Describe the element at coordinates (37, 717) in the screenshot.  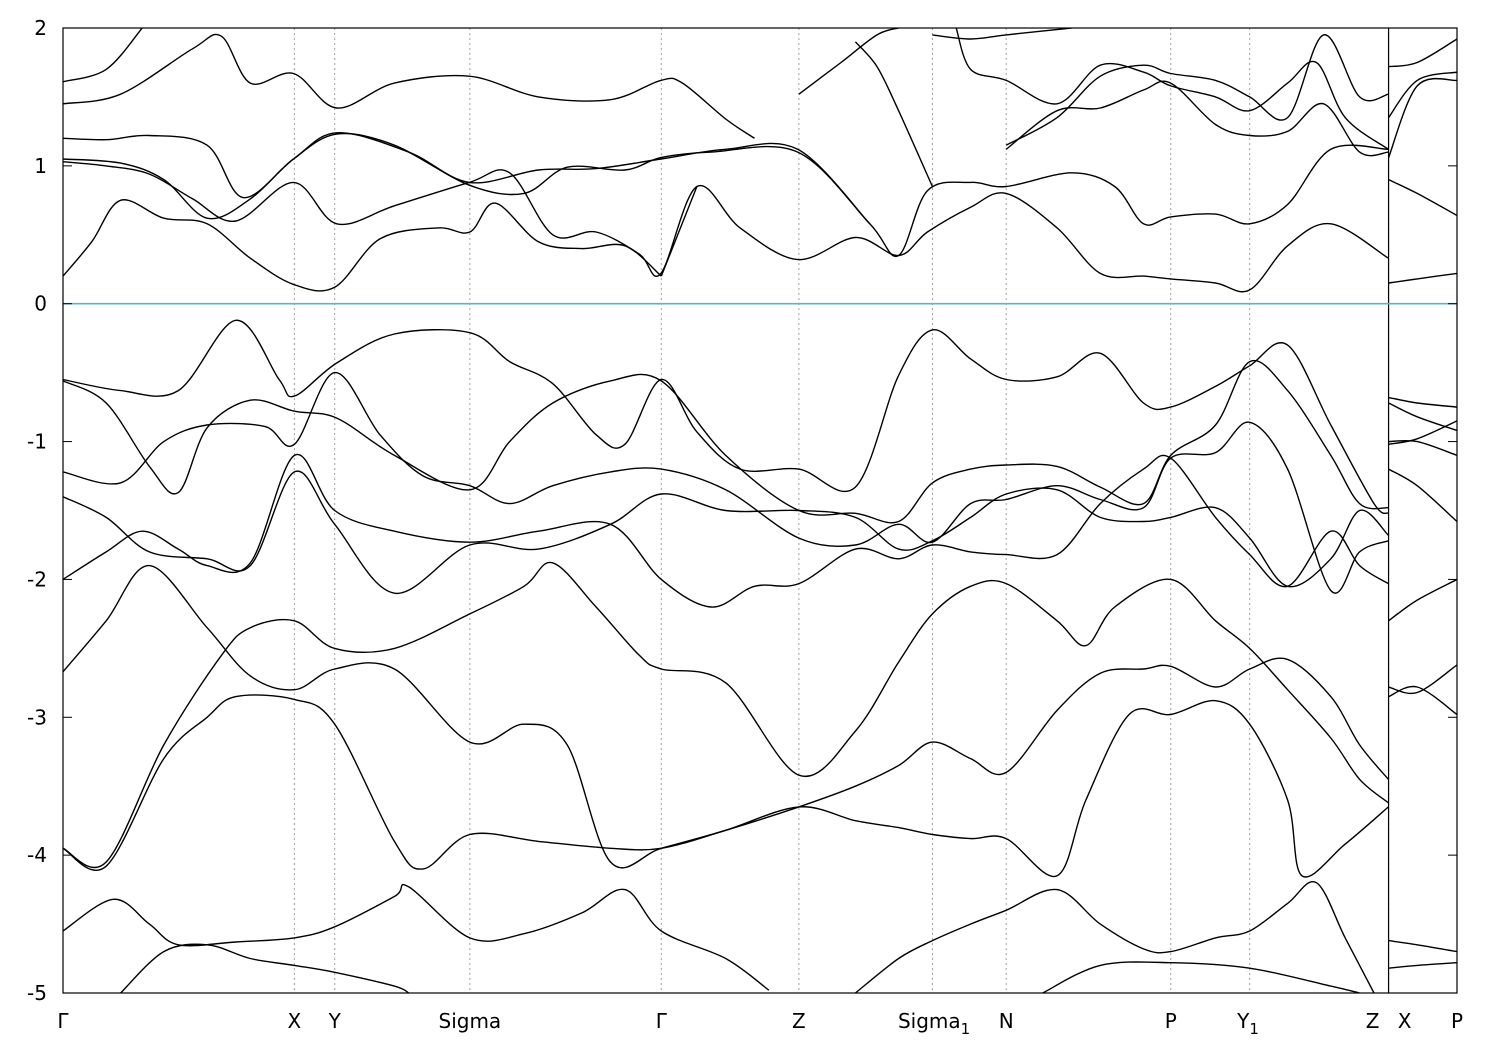
I see `y-tick-label: -3` at that location.